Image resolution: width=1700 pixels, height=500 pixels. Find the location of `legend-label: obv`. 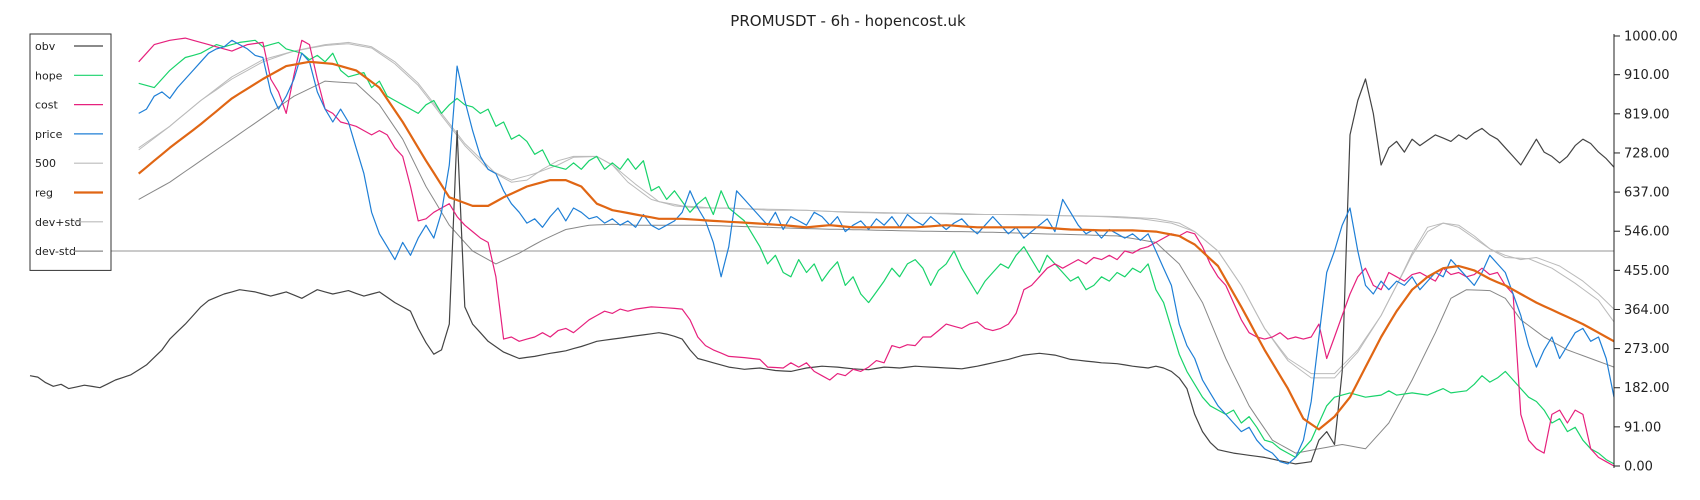

legend-label: obv is located at coordinates (45, 46).